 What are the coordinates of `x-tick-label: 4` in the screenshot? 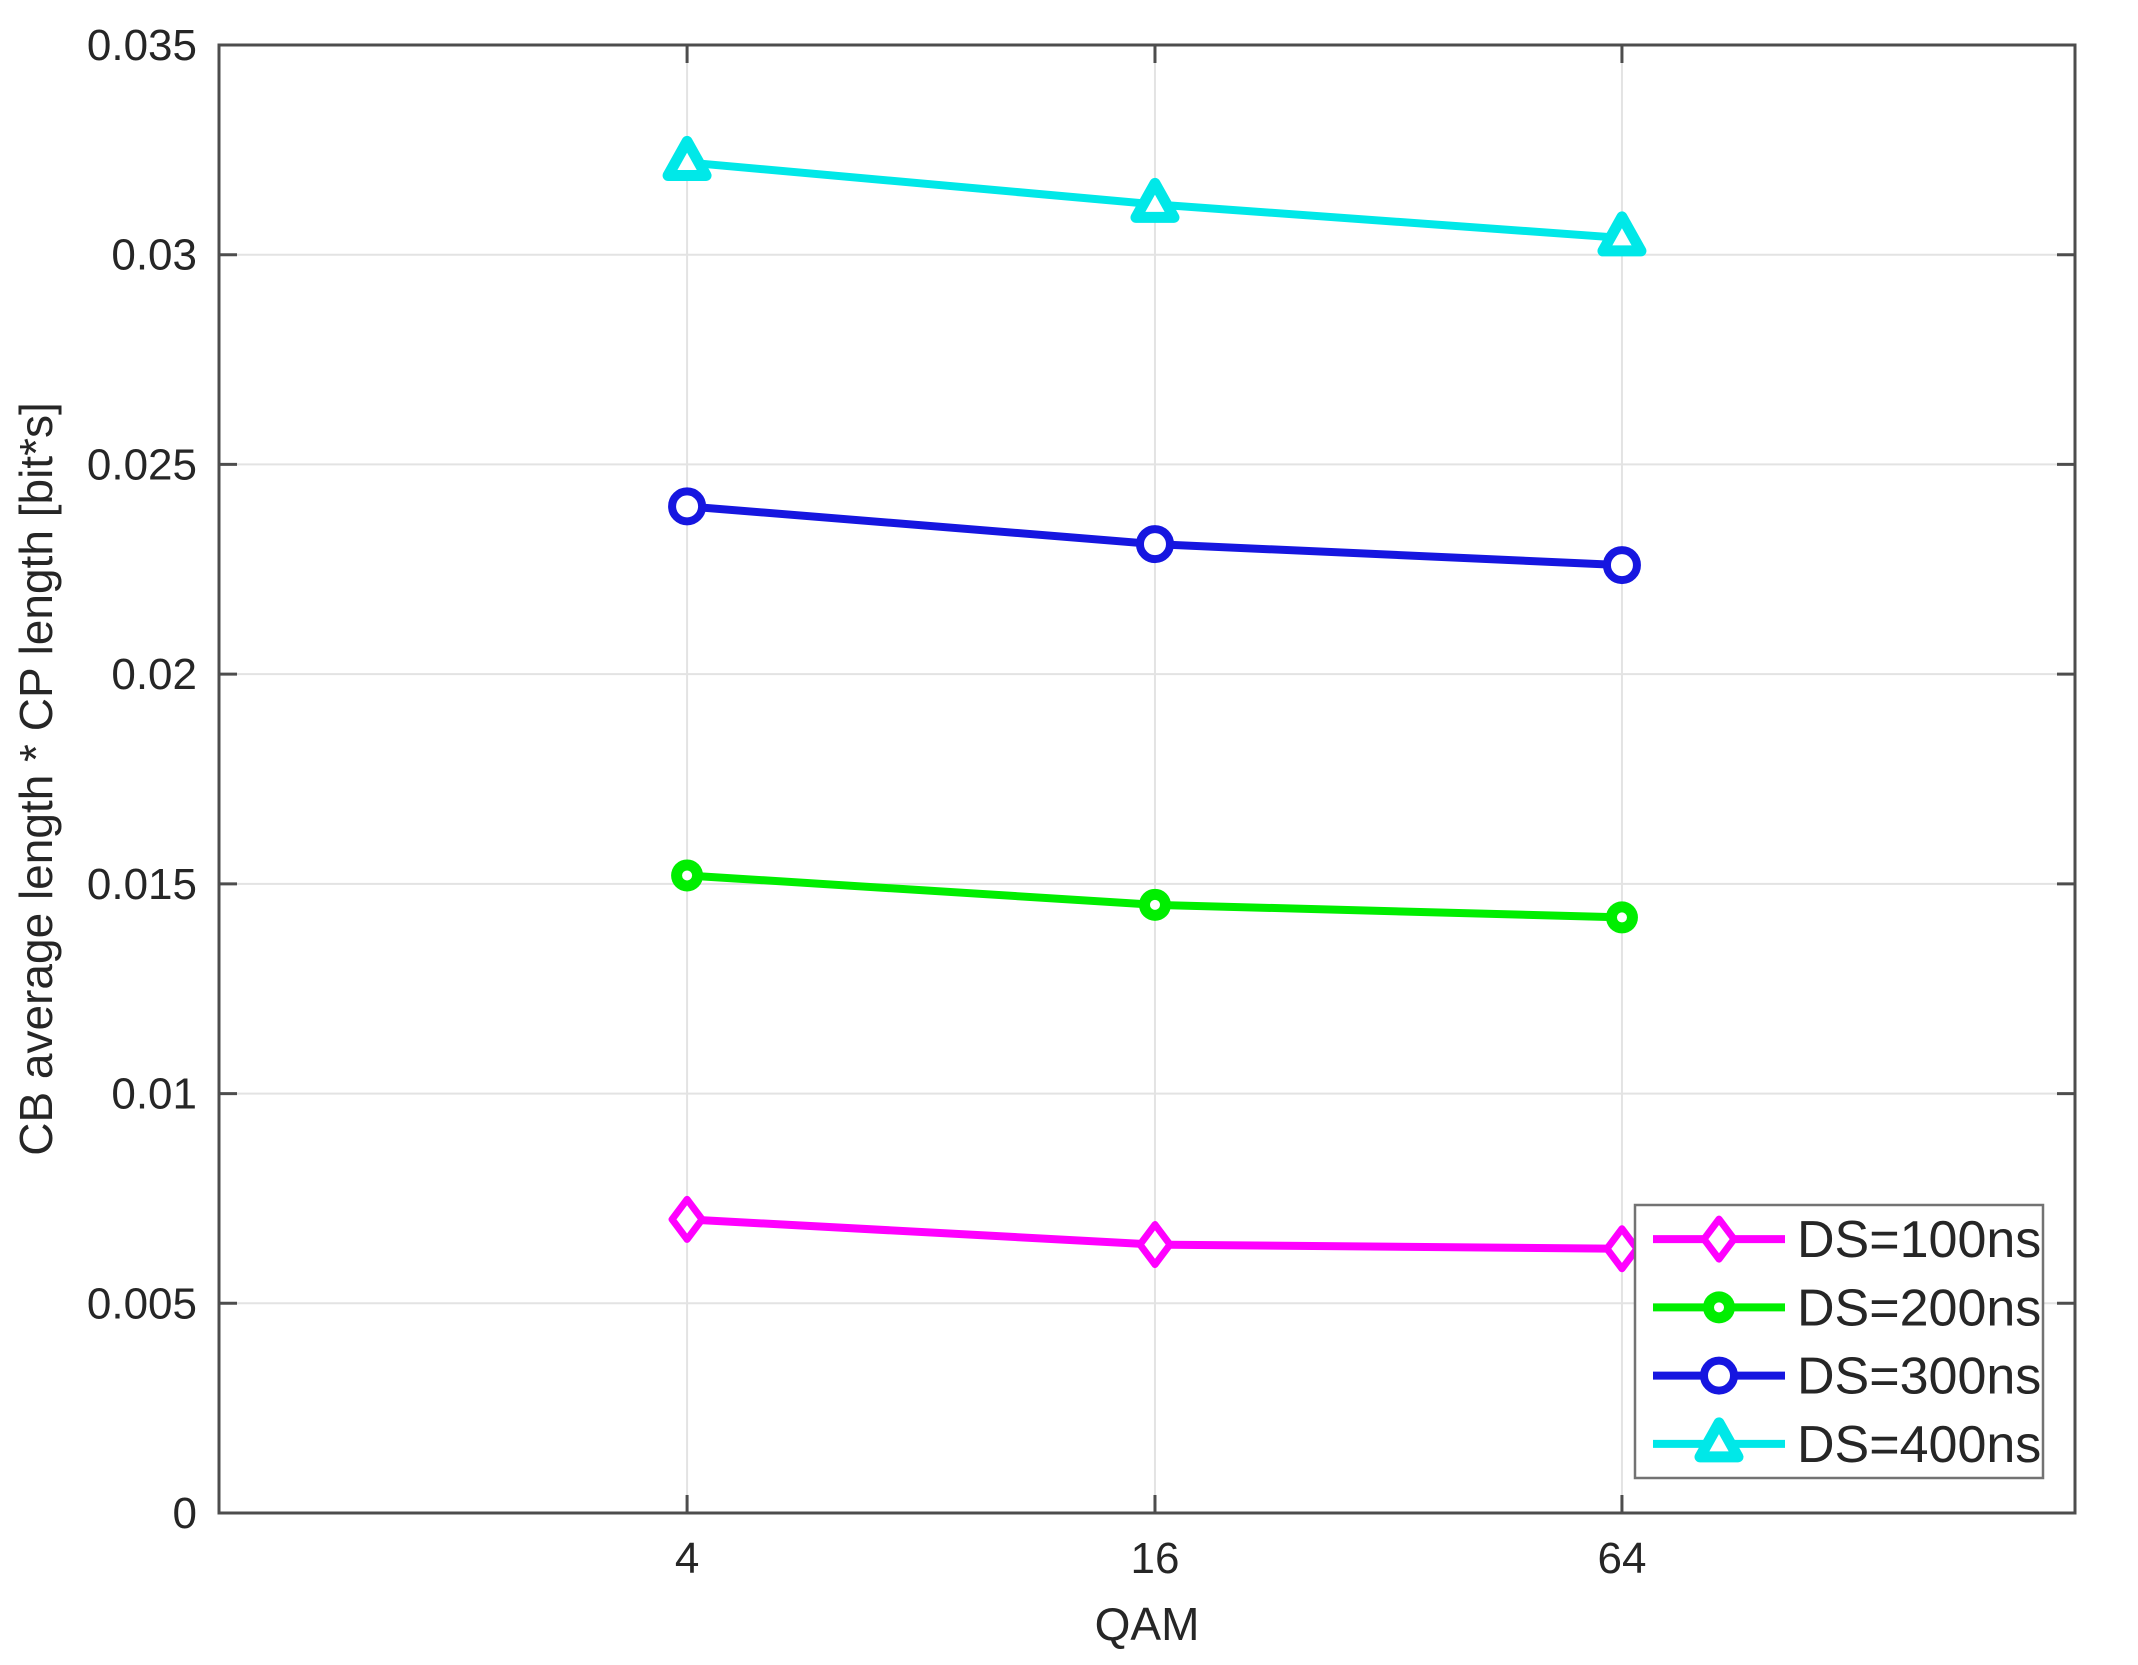 It's located at (687, 1558).